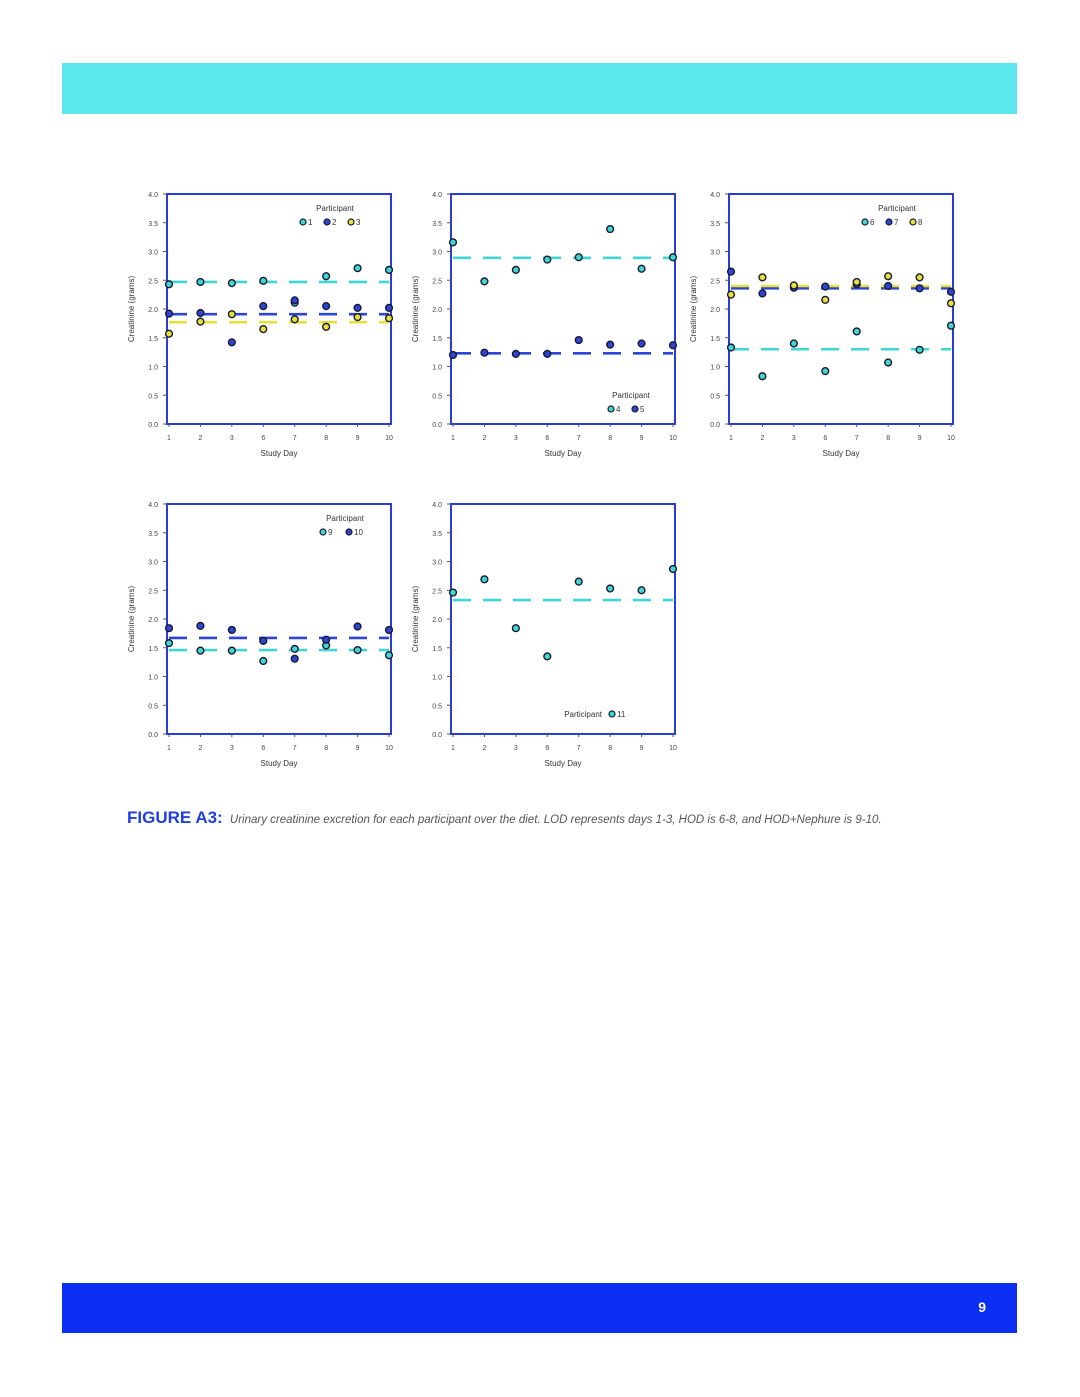 The height and width of the screenshot is (1397, 1080). What do you see at coordinates (825, 438) in the screenshot?
I see `x-tick-label: 6` at bounding box center [825, 438].